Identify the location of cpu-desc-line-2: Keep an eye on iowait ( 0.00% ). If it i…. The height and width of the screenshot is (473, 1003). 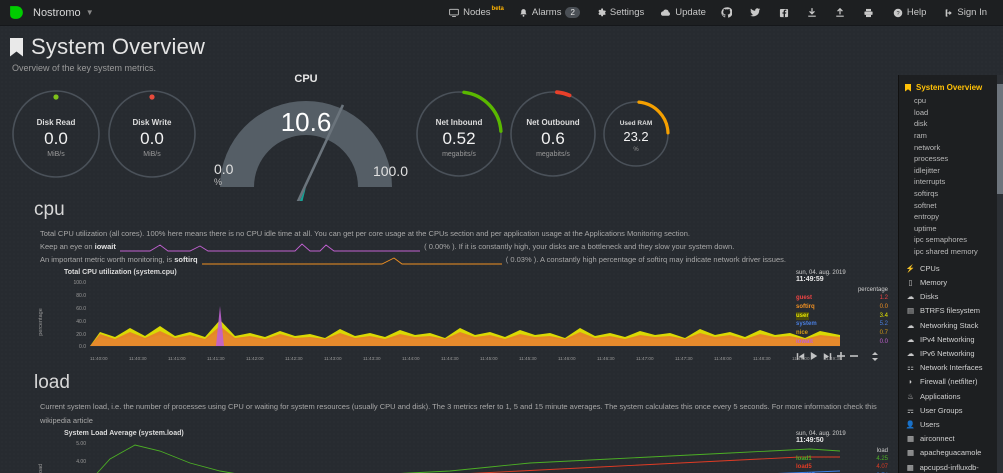
(464, 246).